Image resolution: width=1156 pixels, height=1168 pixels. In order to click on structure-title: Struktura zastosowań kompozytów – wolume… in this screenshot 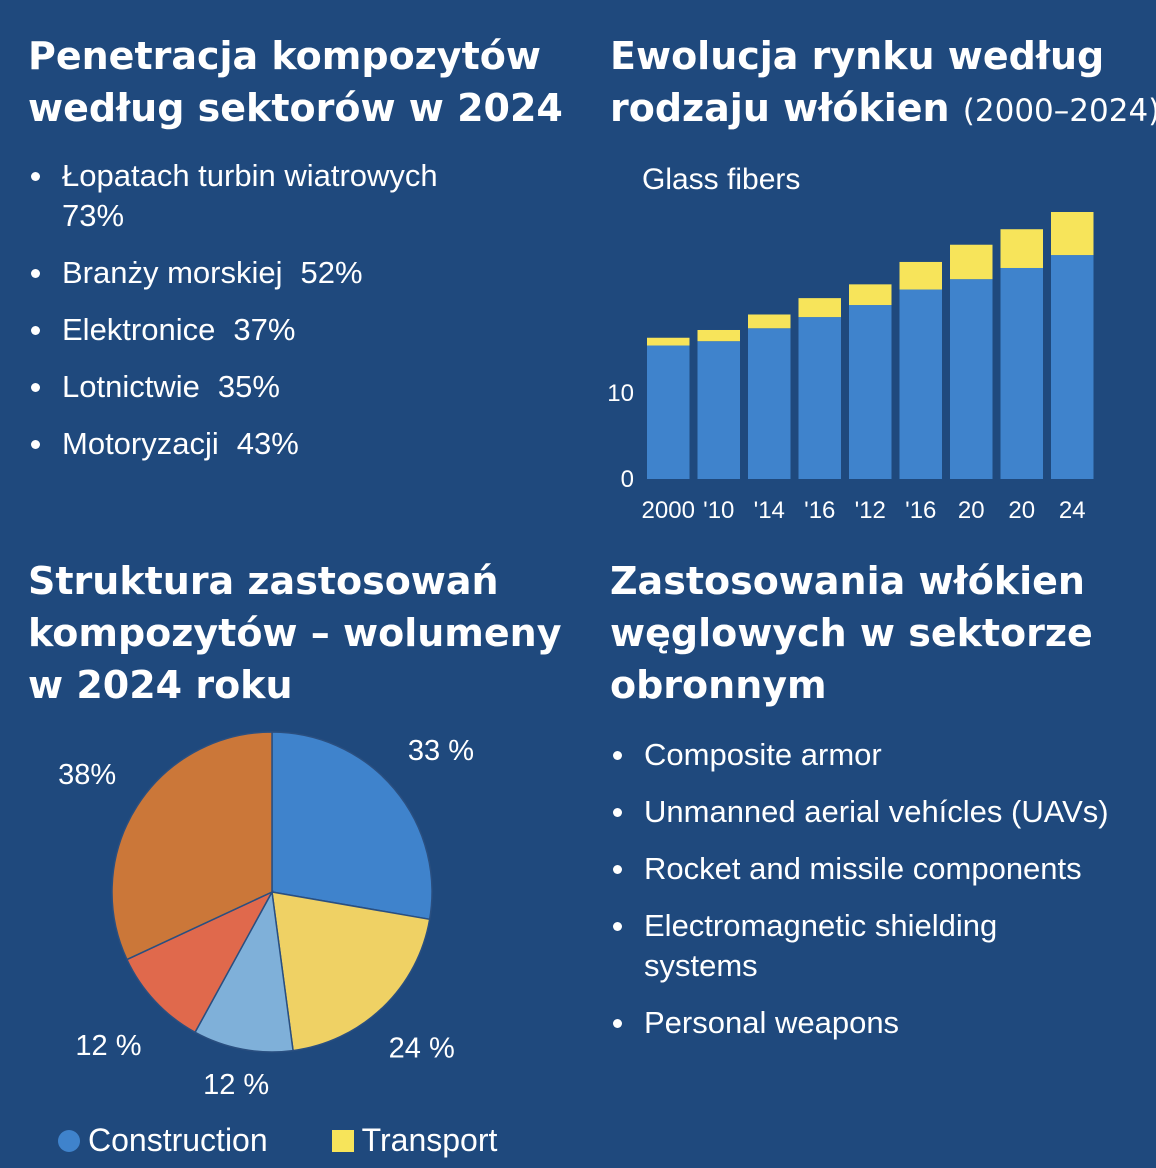, I will do `click(308, 633)`.